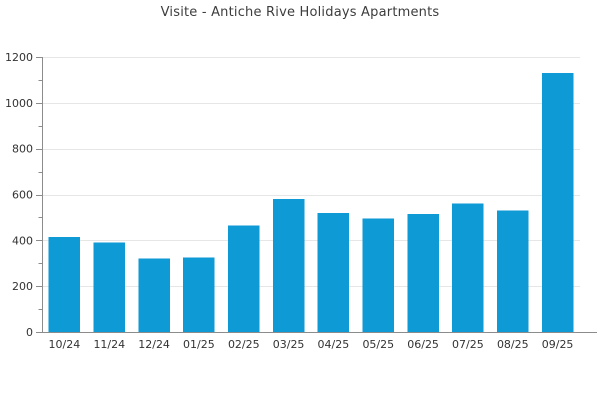 This screenshot has width=600, height=400. What do you see at coordinates (468, 344) in the screenshot?
I see `x-axis-label: 07/25` at bounding box center [468, 344].